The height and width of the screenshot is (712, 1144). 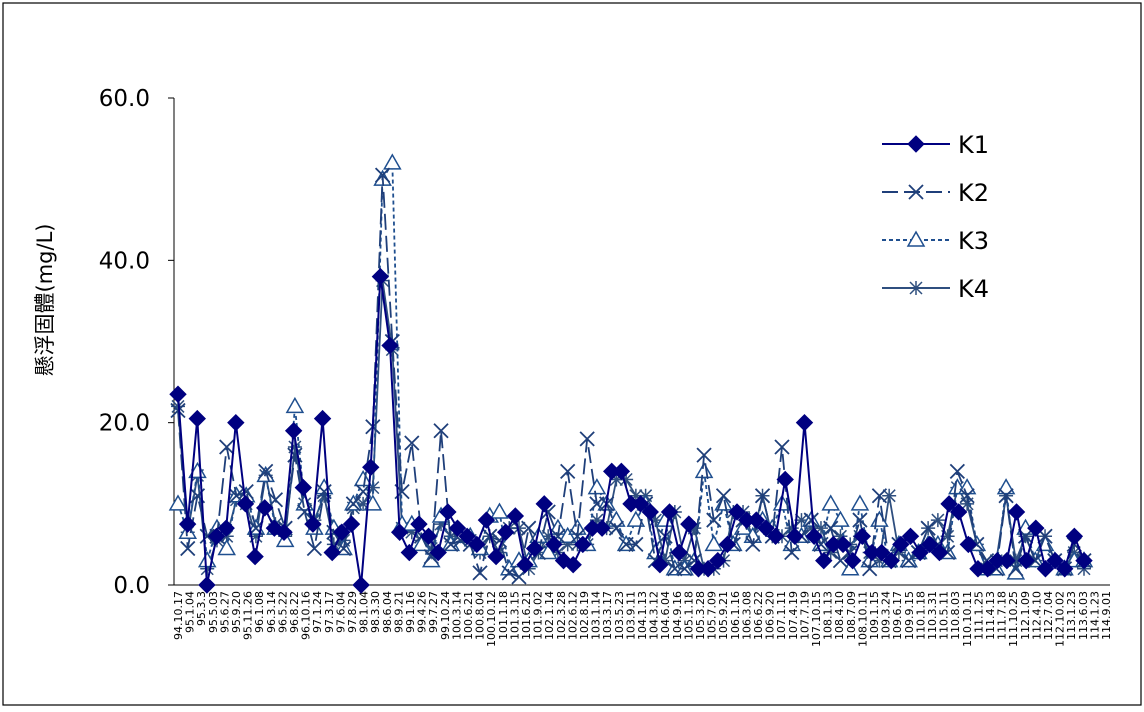 I want to click on x-tick-label: 100.8.04, so click(x=480, y=615).